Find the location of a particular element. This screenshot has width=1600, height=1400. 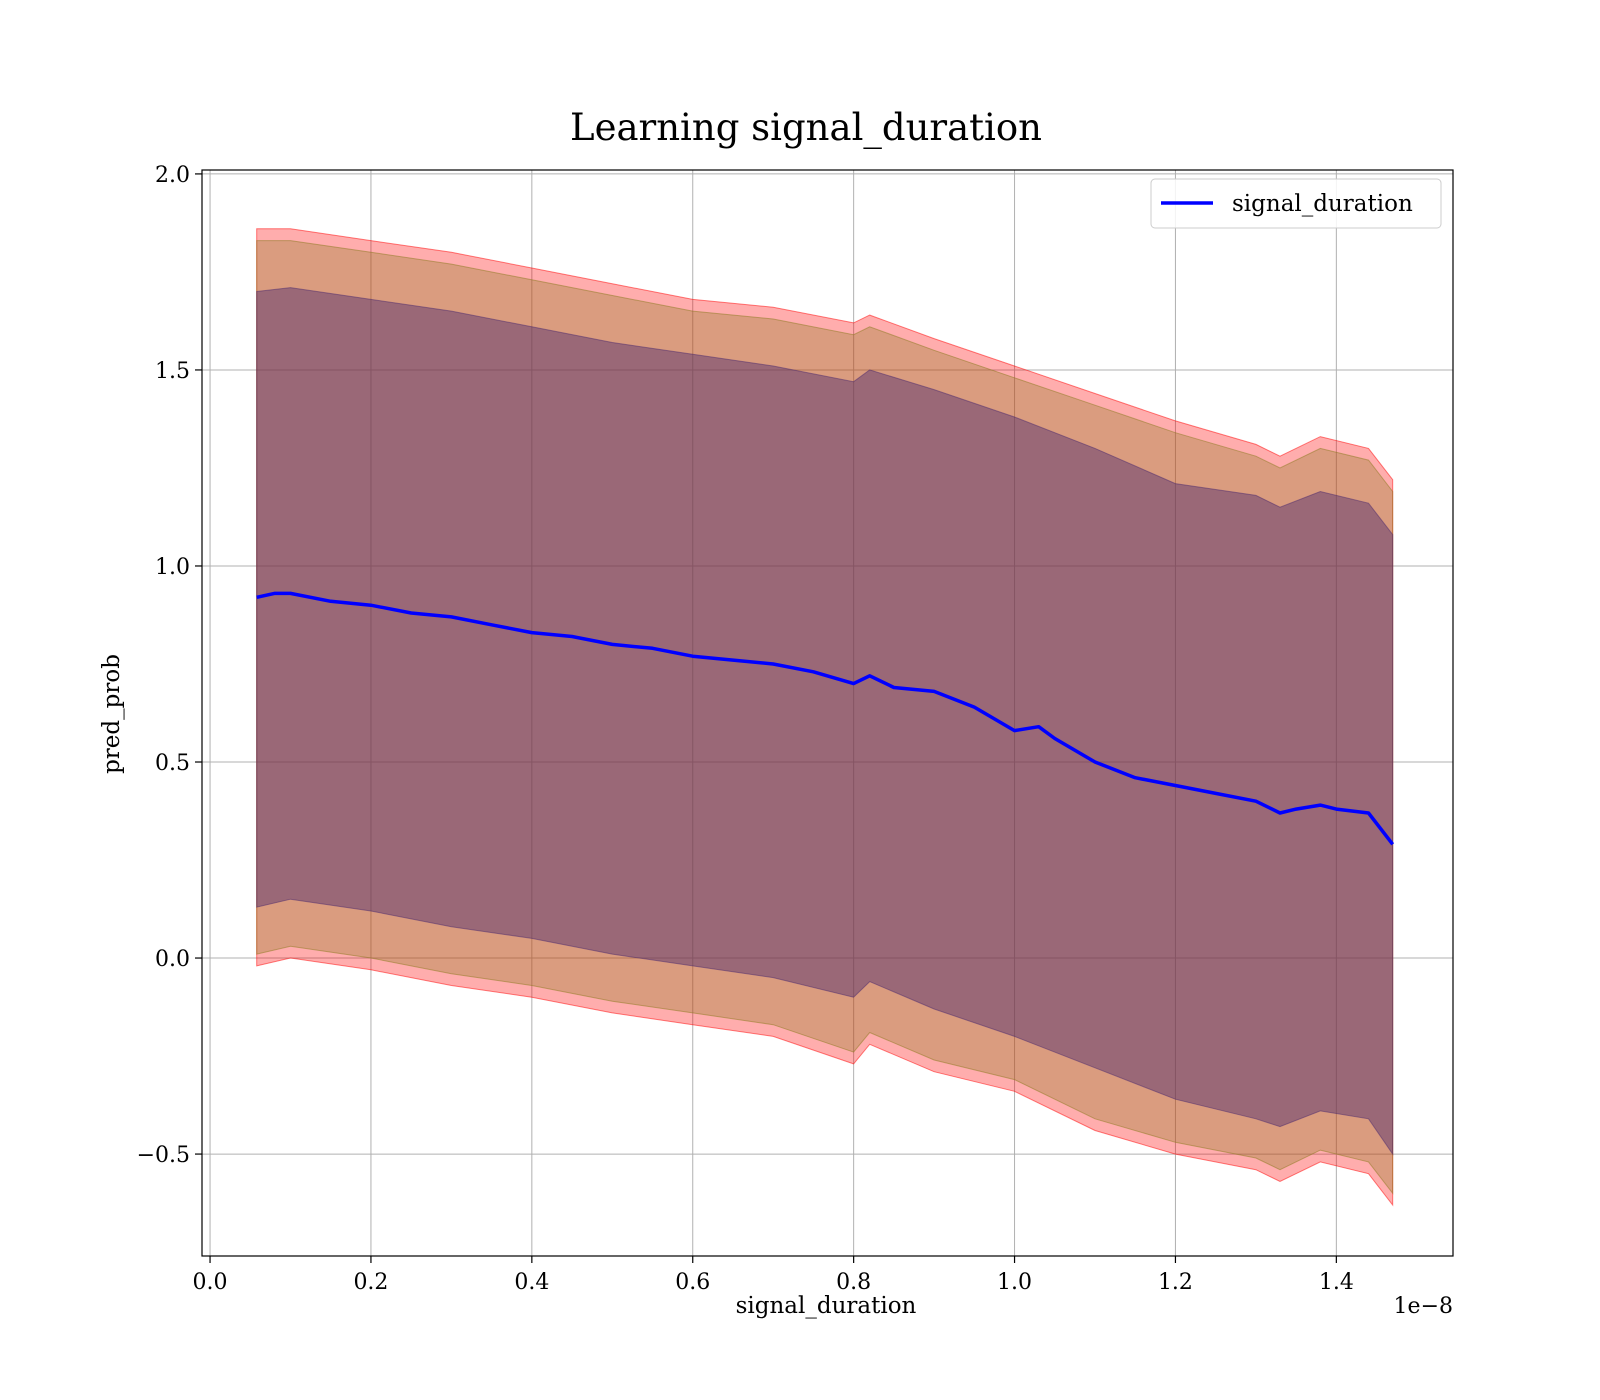

series-lines is located at coordinates (825, 718).